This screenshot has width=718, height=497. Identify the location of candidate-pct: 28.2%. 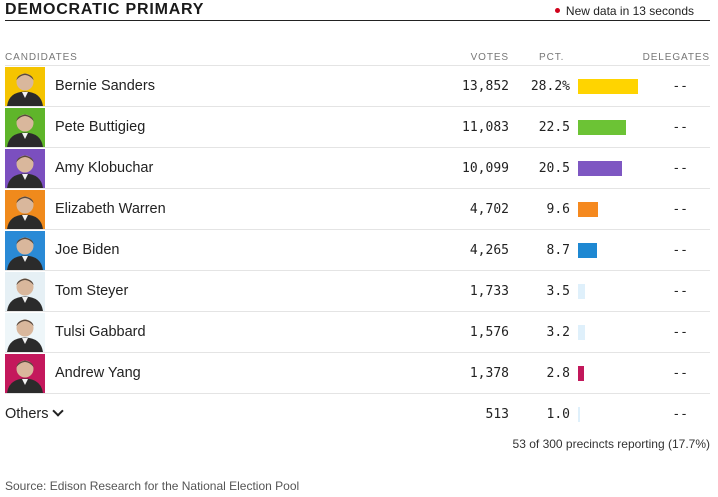
(550, 86).